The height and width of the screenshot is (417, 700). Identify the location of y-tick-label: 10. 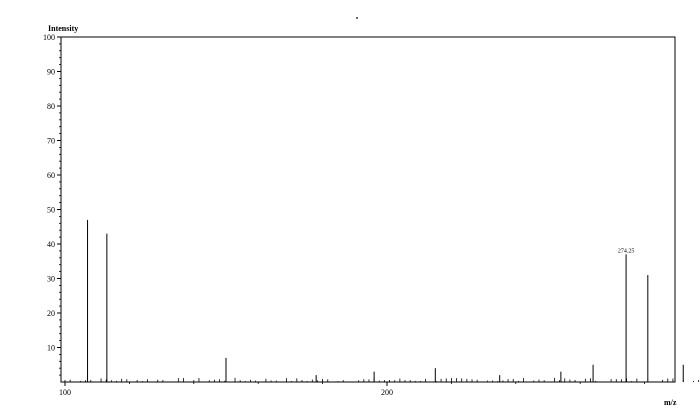
(51, 348).